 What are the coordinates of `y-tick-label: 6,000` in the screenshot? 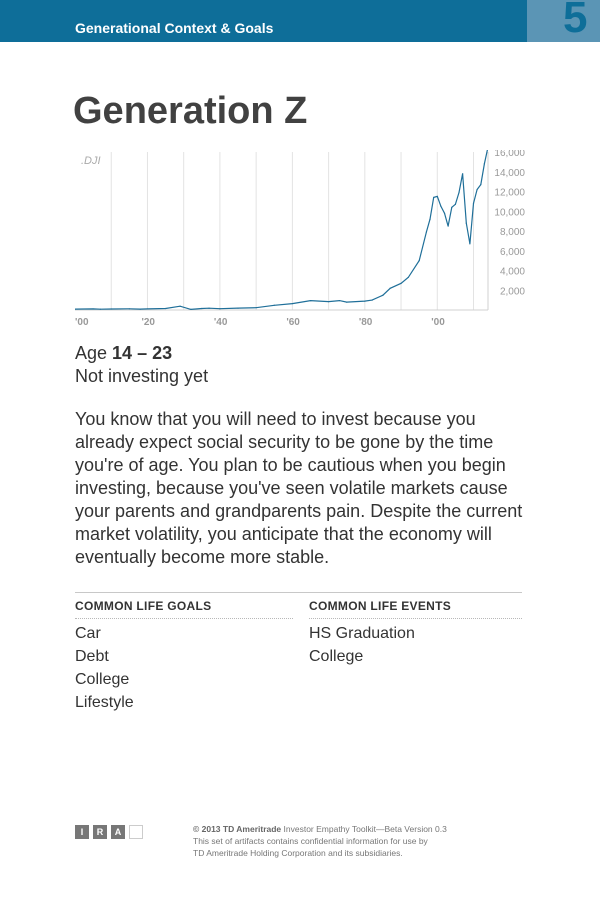 It's located at (512, 252).